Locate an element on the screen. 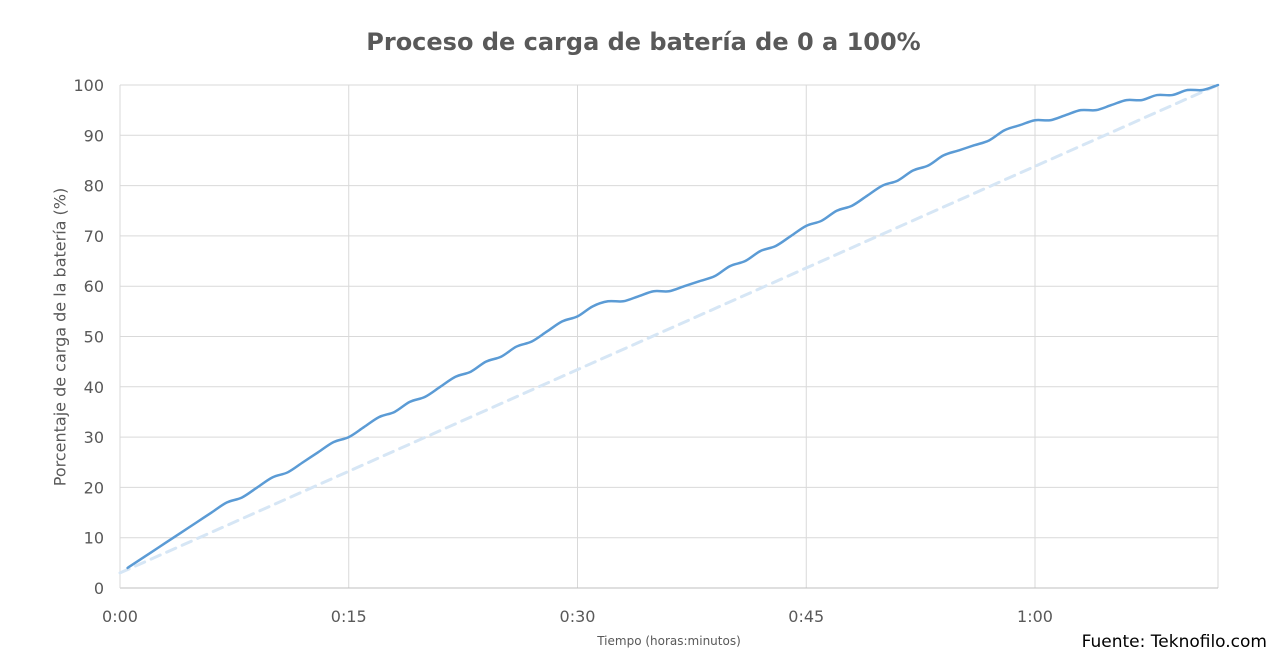  x-tick-label: 1:00 is located at coordinates (1035, 616).